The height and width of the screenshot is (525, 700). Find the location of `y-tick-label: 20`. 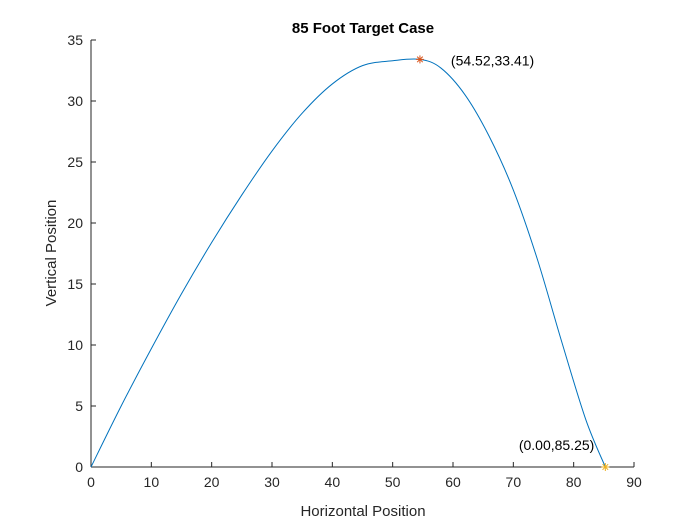

y-tick-label: 20 is located at coordinates (75, 223).